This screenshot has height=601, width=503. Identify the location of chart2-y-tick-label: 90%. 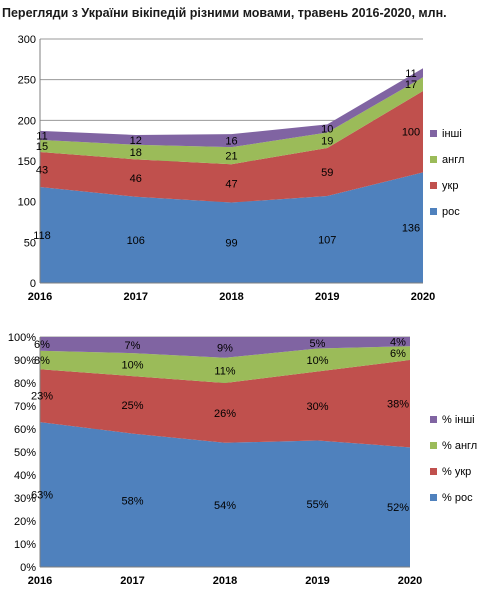
(25, 361).